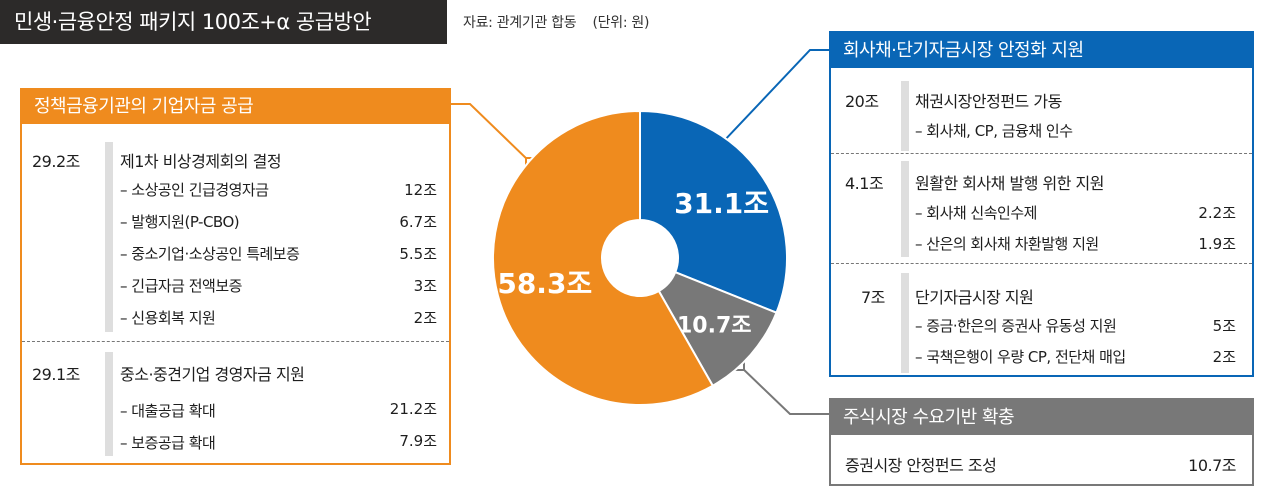  I want to click on list-item-label: – 대출공급 확대, so click(168, 411).